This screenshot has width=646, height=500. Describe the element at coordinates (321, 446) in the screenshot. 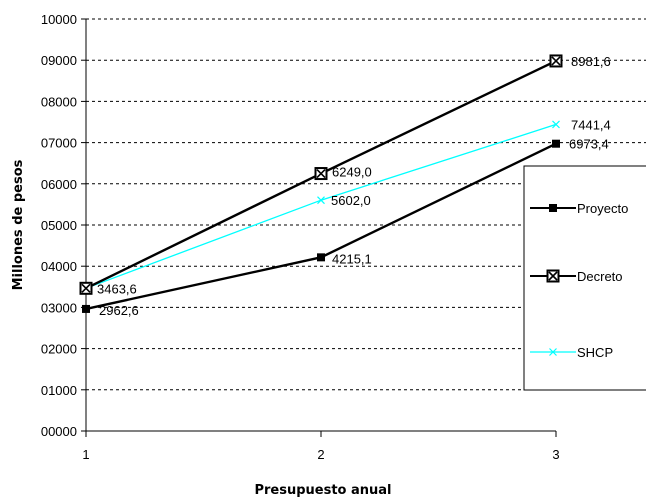

I see `x-axis-ticks: 1 2 3` at that location.